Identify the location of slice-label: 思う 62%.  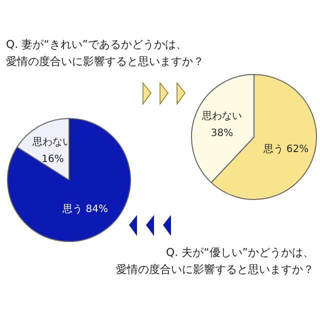
(285, 150).